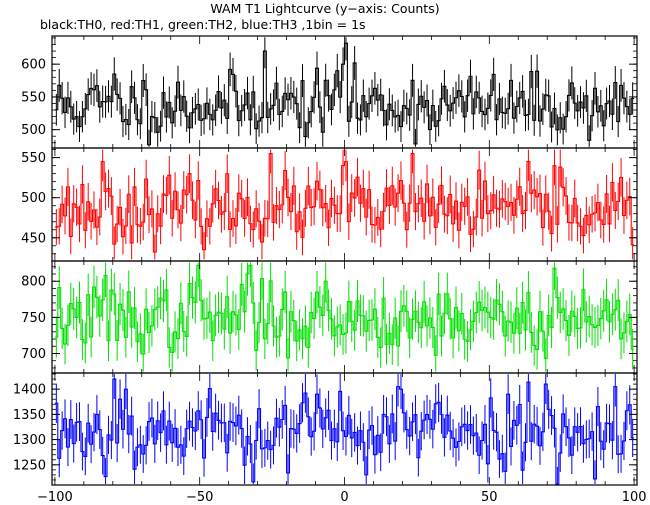 The image size is (650, 505). What do you see at coordinates (33, 318) in the screenshot?
I see `y-tick-label: 750` at bounding box center [33, 318].